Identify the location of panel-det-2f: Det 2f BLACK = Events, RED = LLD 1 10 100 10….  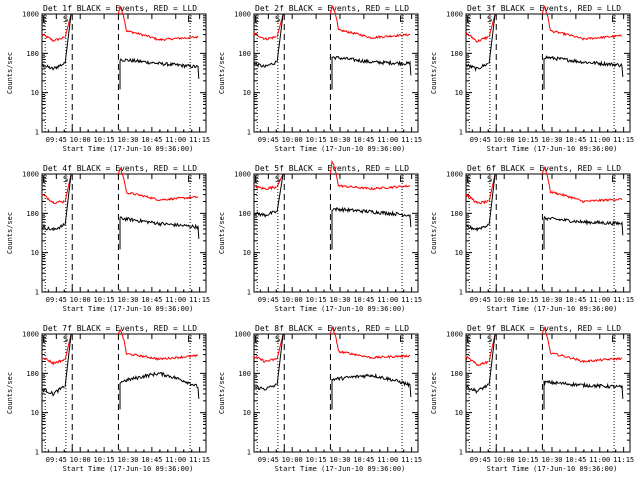
(320, 78).